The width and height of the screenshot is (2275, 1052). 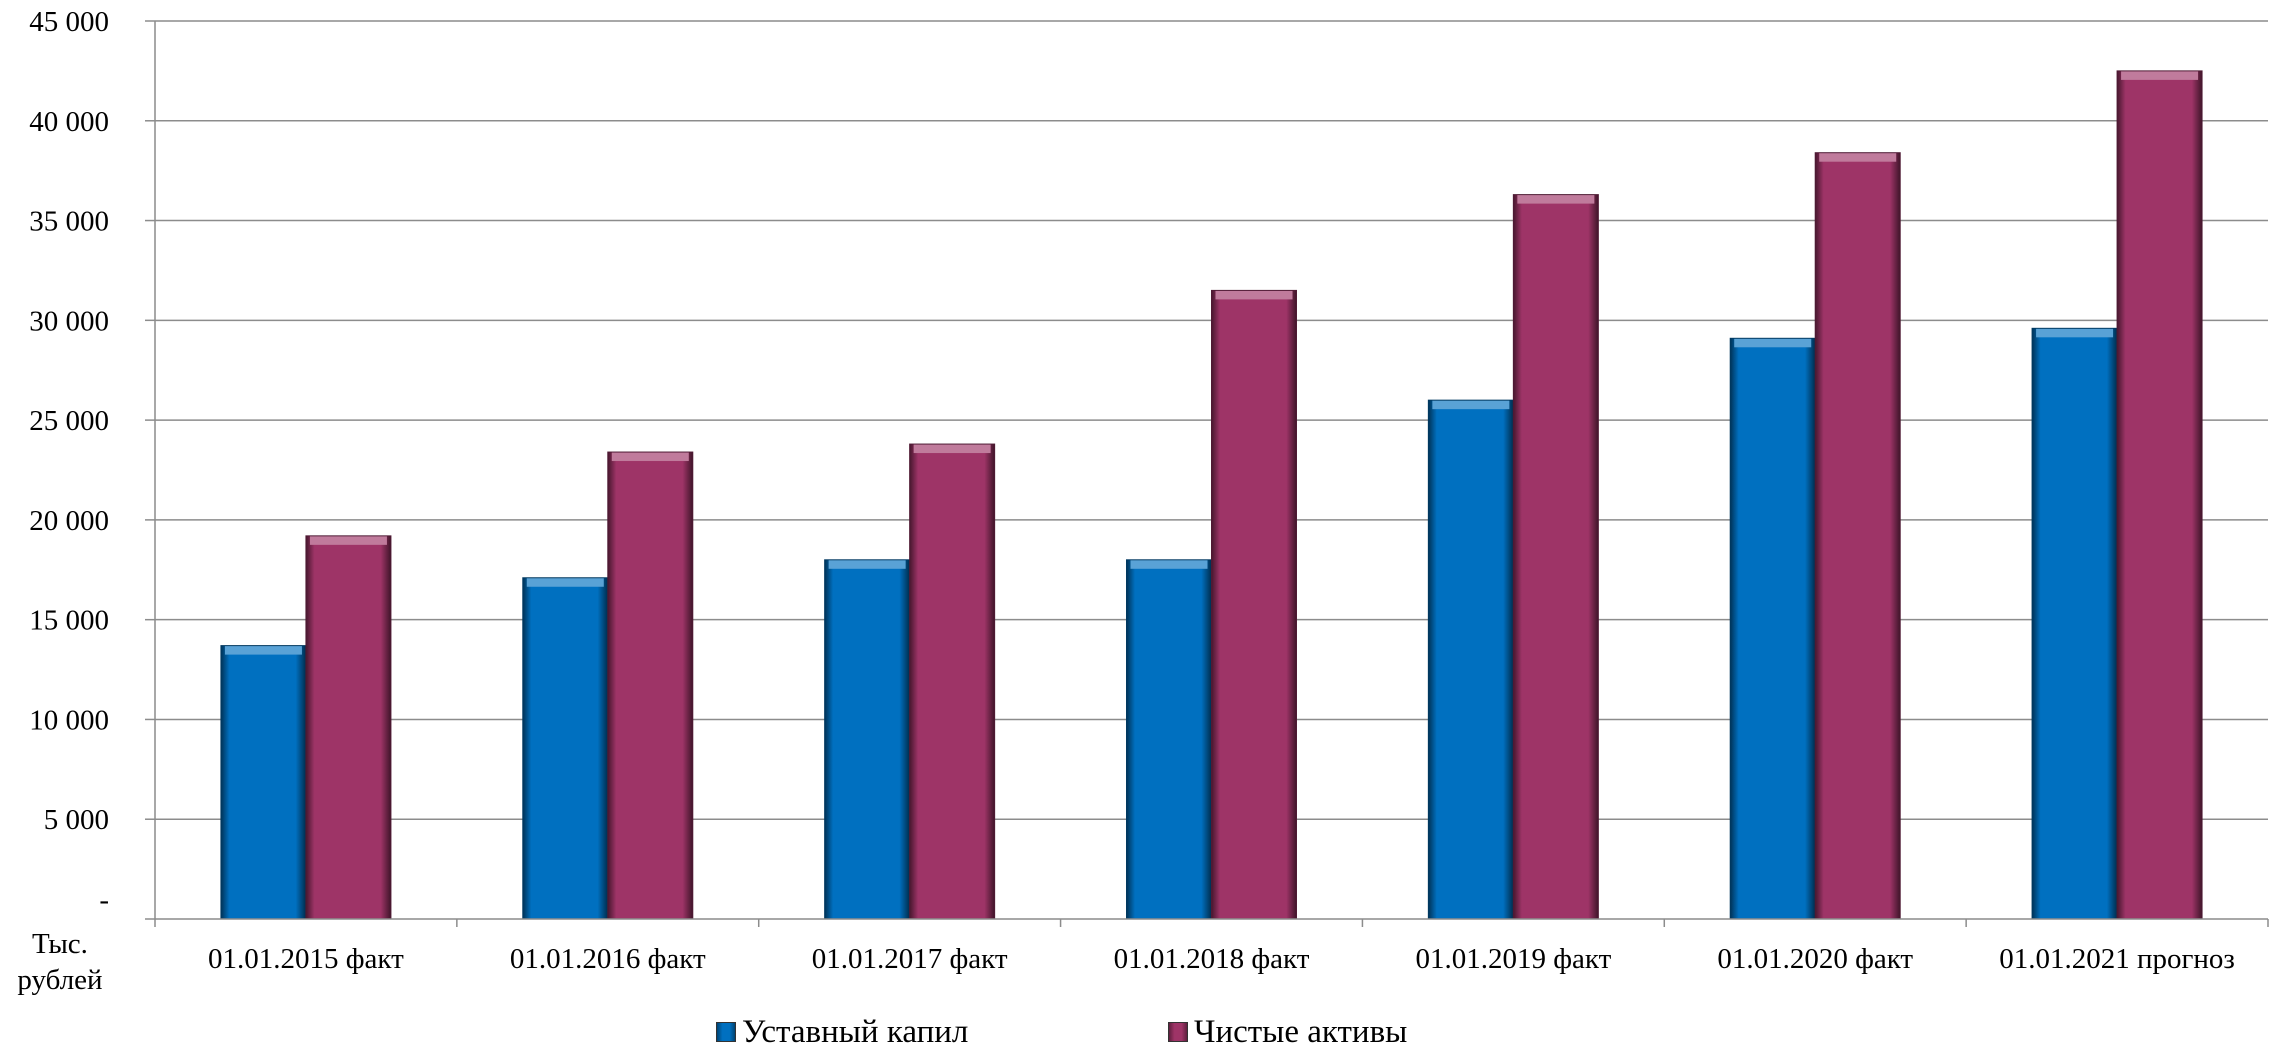 I want to click on legend-label: Уставный капил, so click(x=855, y=1032).